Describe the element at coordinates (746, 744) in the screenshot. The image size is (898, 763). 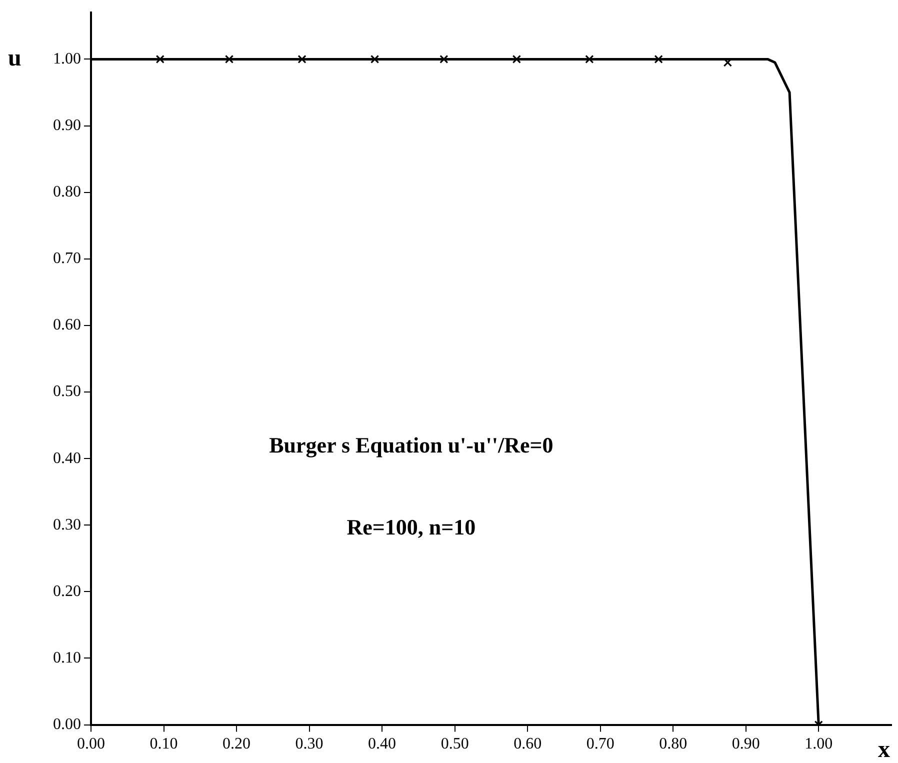
I see `x-tick-label: 0.90` at that location.